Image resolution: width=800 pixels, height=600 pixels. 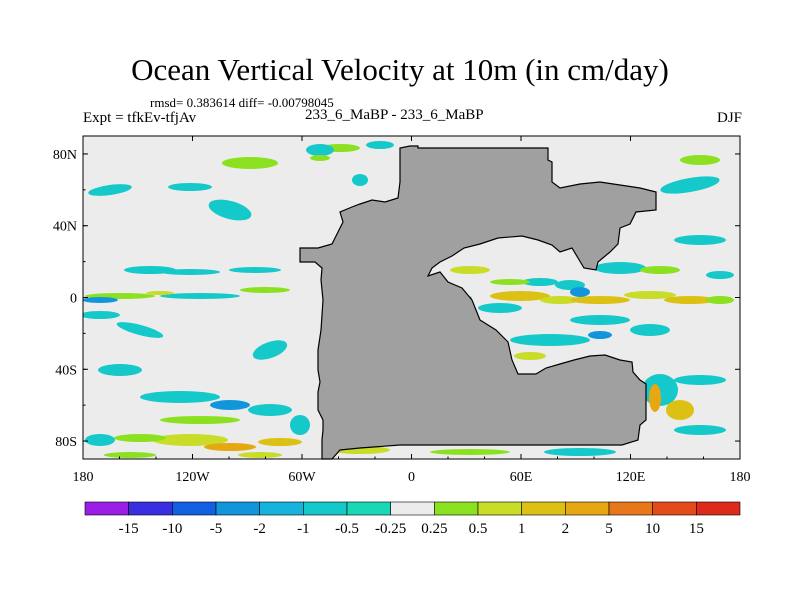 I want to click on stats-label: rmsd= 0.383614 diff= -0.00798045, so click(x=242, y=102).